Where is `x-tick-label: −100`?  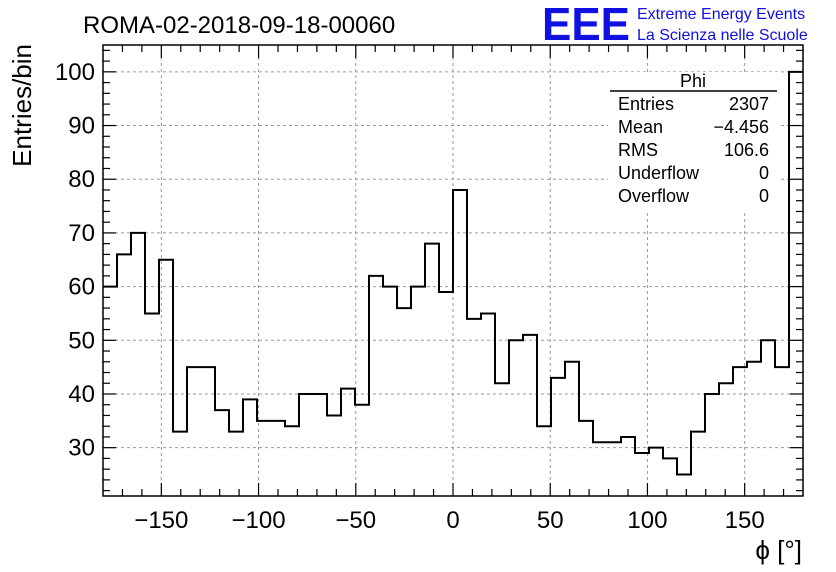
x-tick-label: −100 is located at coordinates (259, 520).